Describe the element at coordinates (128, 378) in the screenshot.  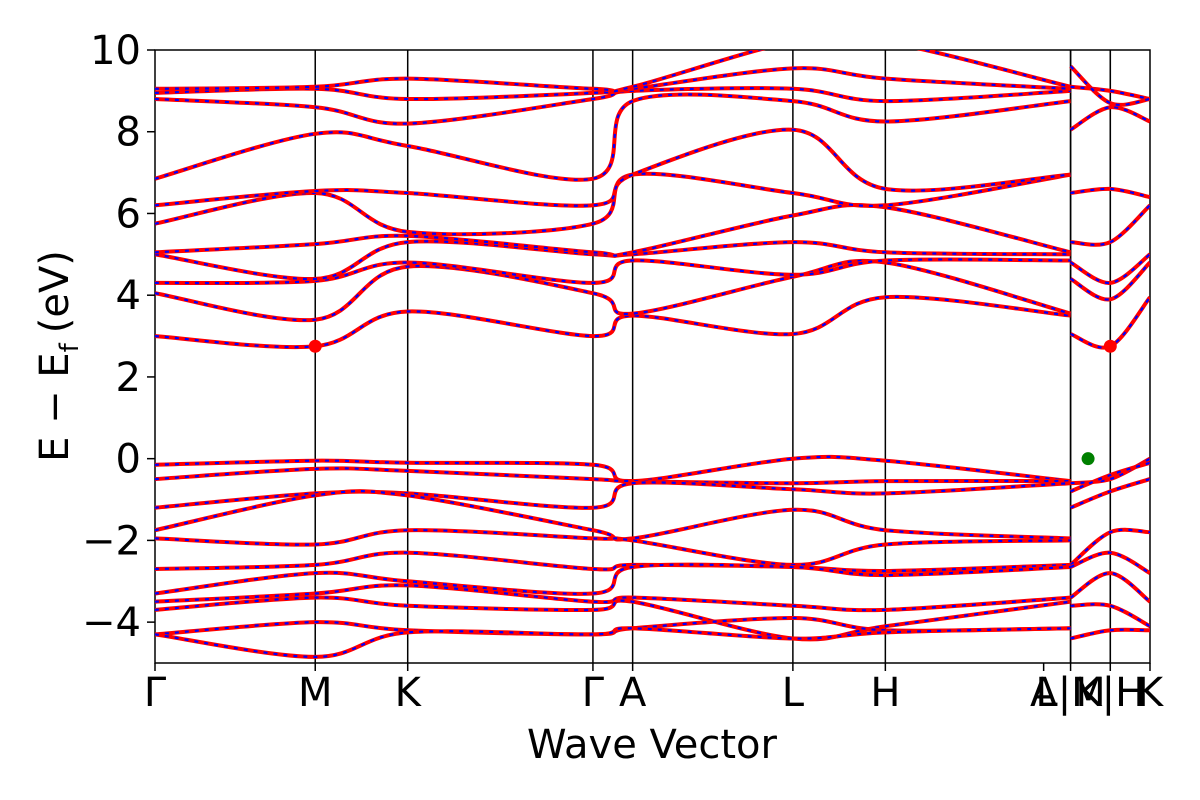
I see `y-tick-label: 2` at that location.